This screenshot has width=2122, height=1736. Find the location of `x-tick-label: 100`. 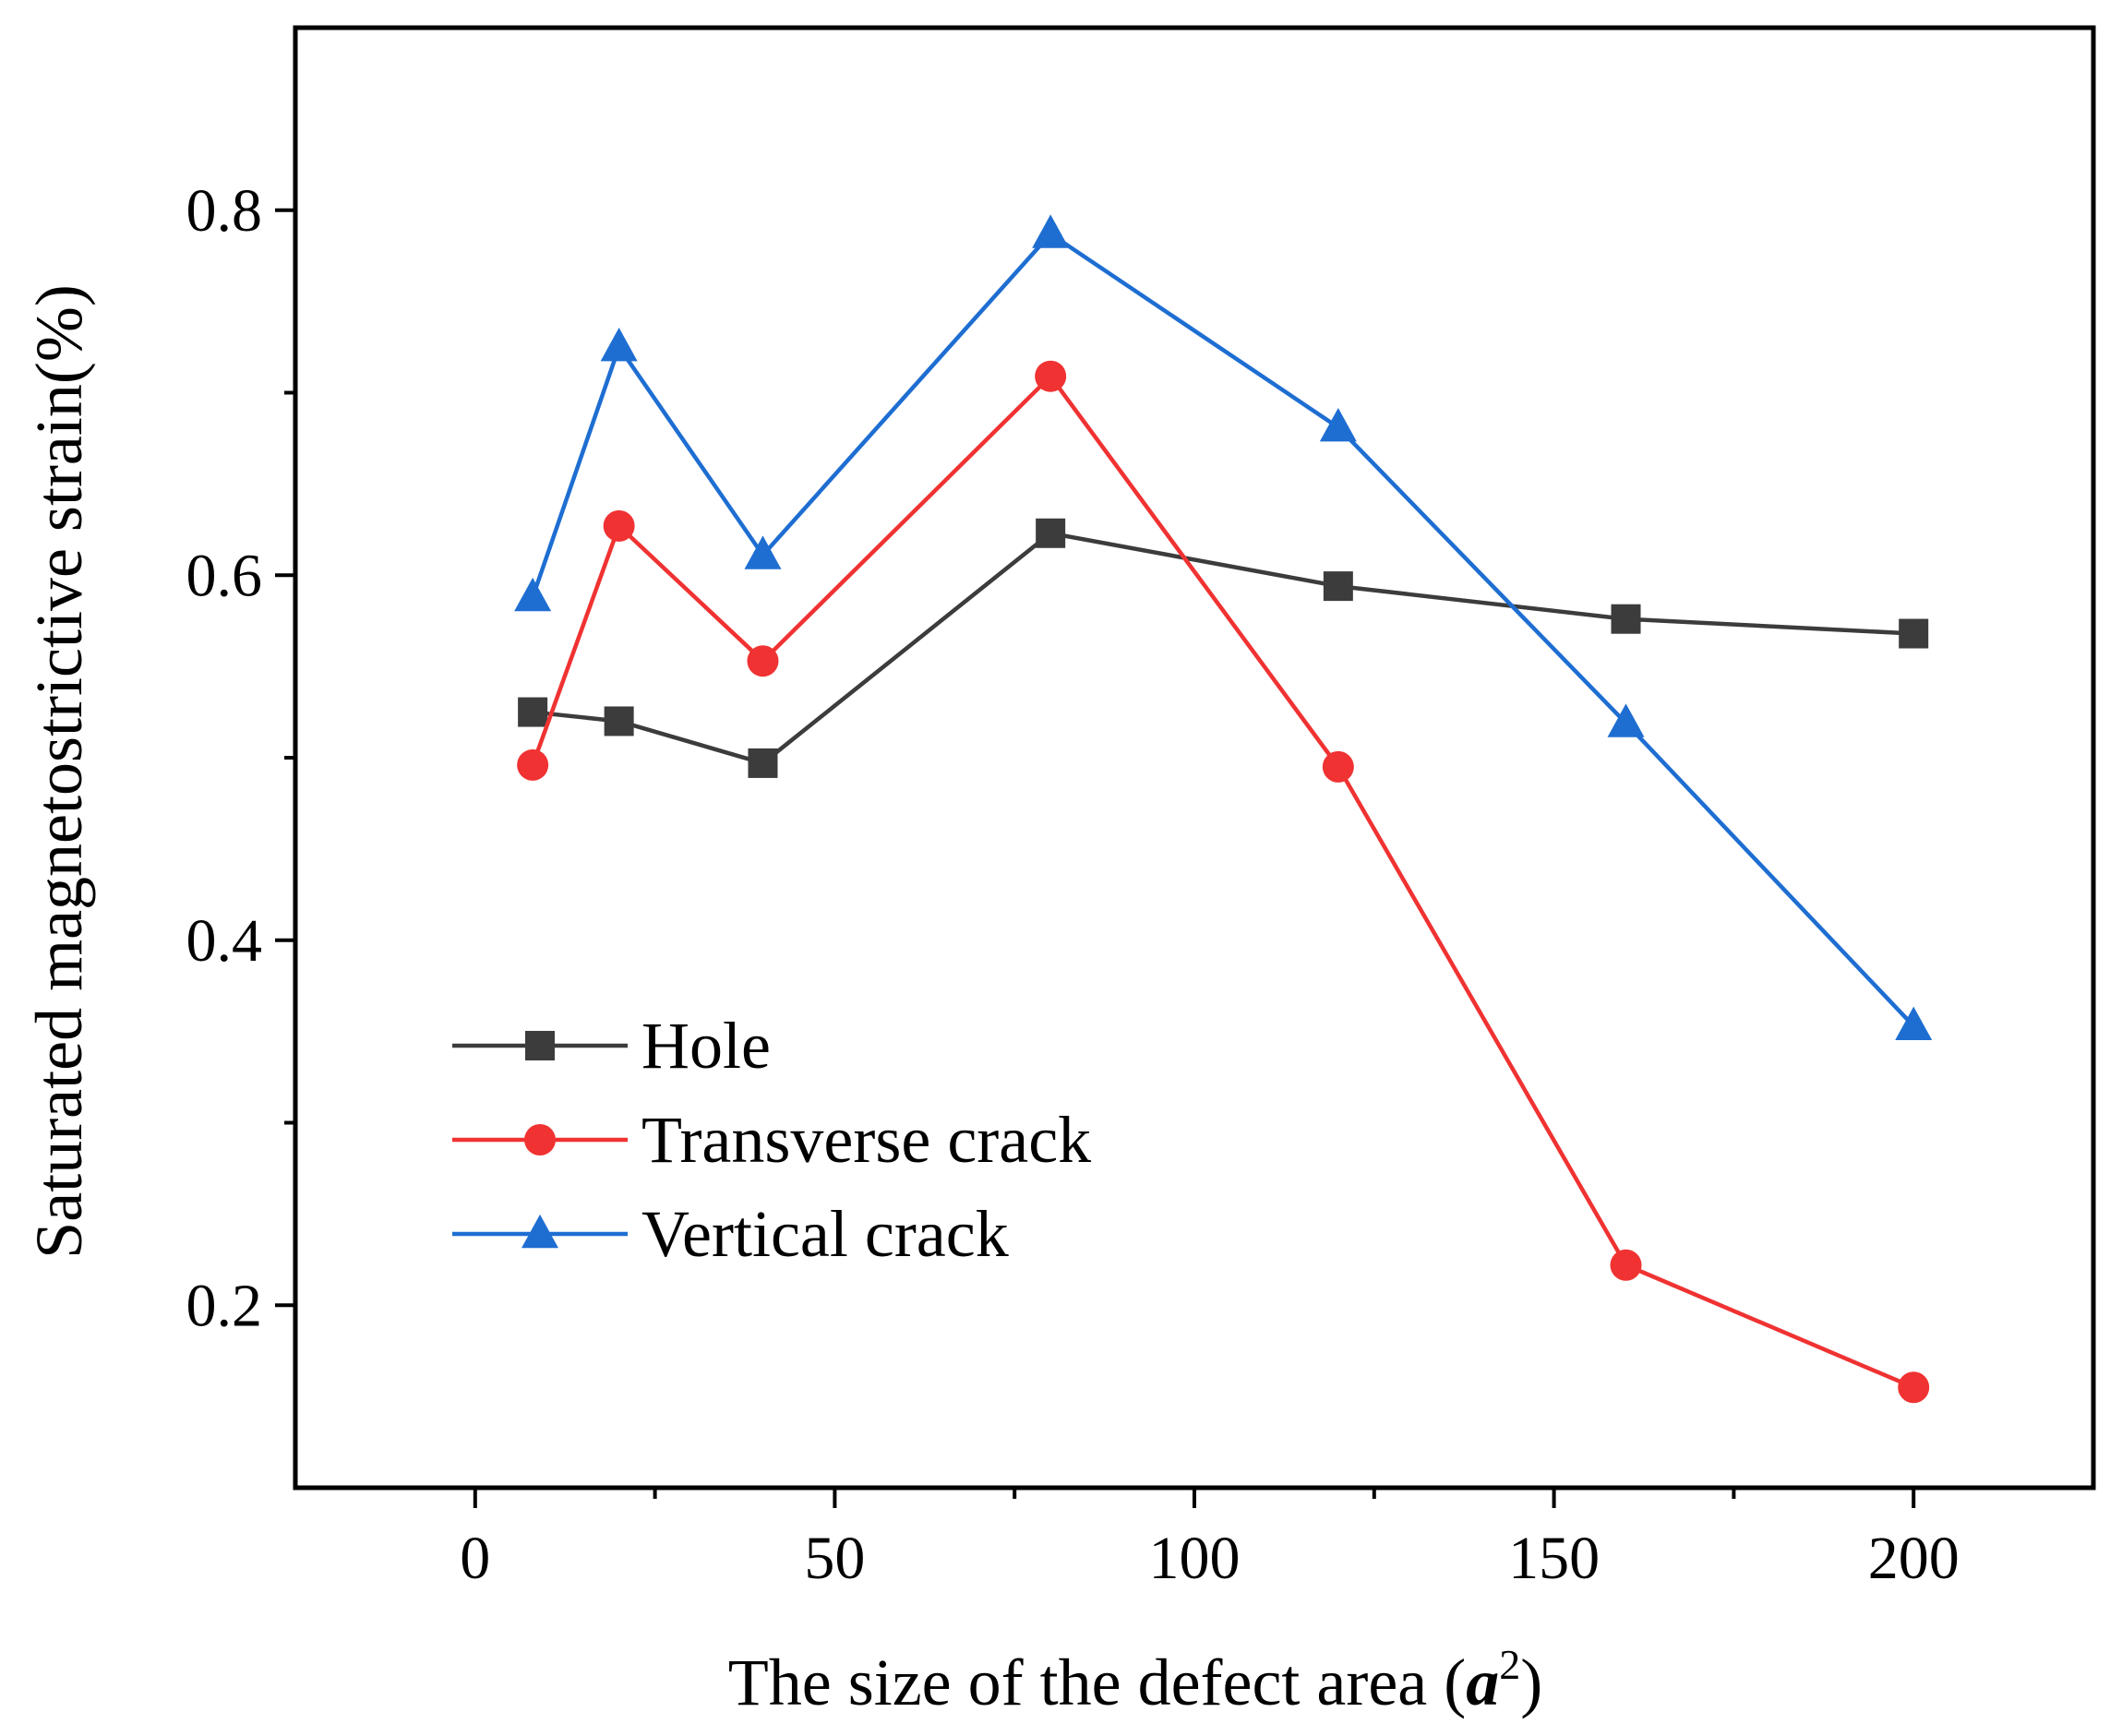

x-tick-label: 100 is located at coordinates (1195, 1558).